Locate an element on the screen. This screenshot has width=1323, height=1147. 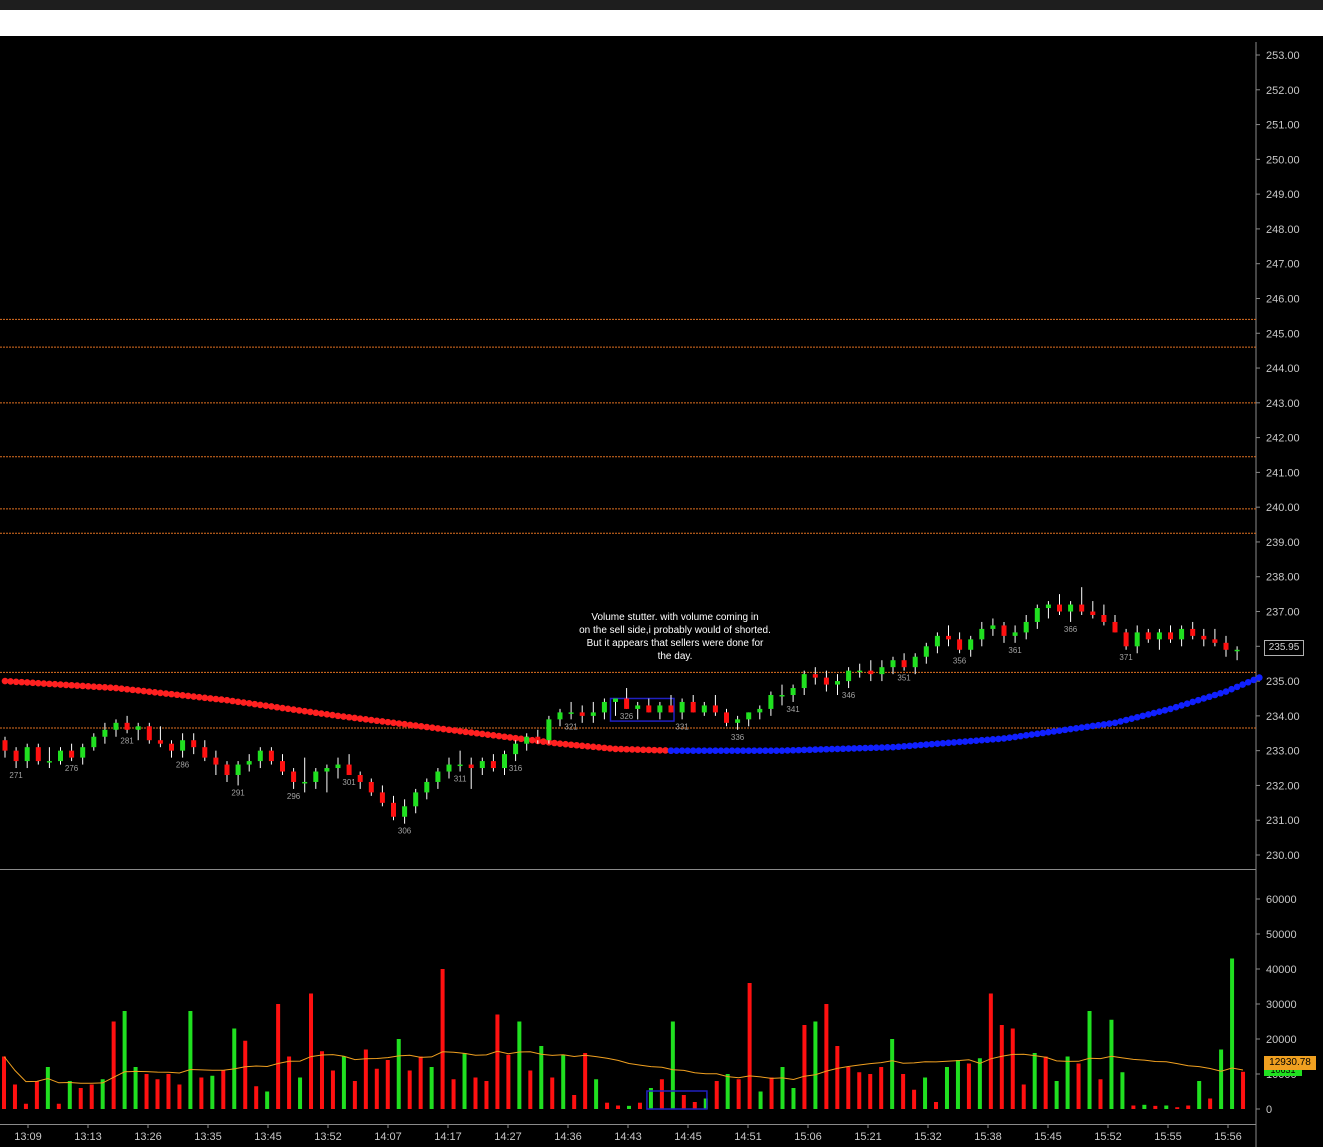
bar-number-label: 276 is located at coordinates (72, 768).